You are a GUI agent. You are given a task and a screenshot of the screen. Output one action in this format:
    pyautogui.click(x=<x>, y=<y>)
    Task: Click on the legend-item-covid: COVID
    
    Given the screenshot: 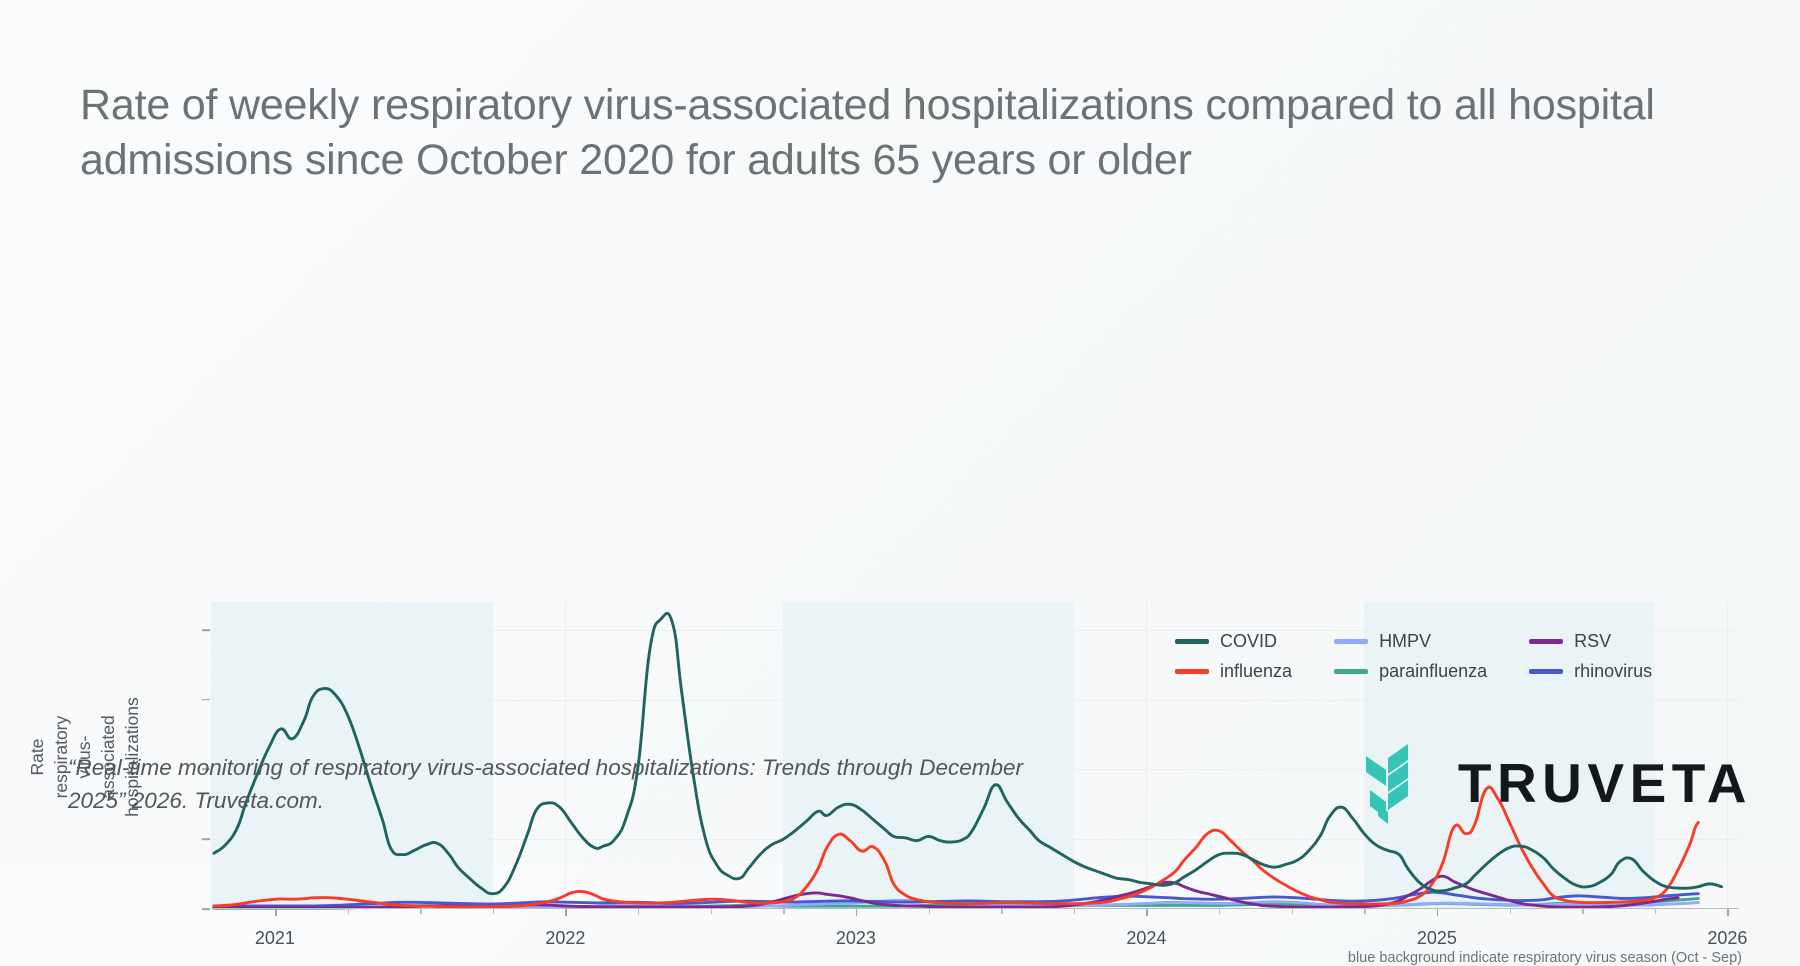 What is the action you would take?
    pyautogui.click(x=1233, y=641)
    